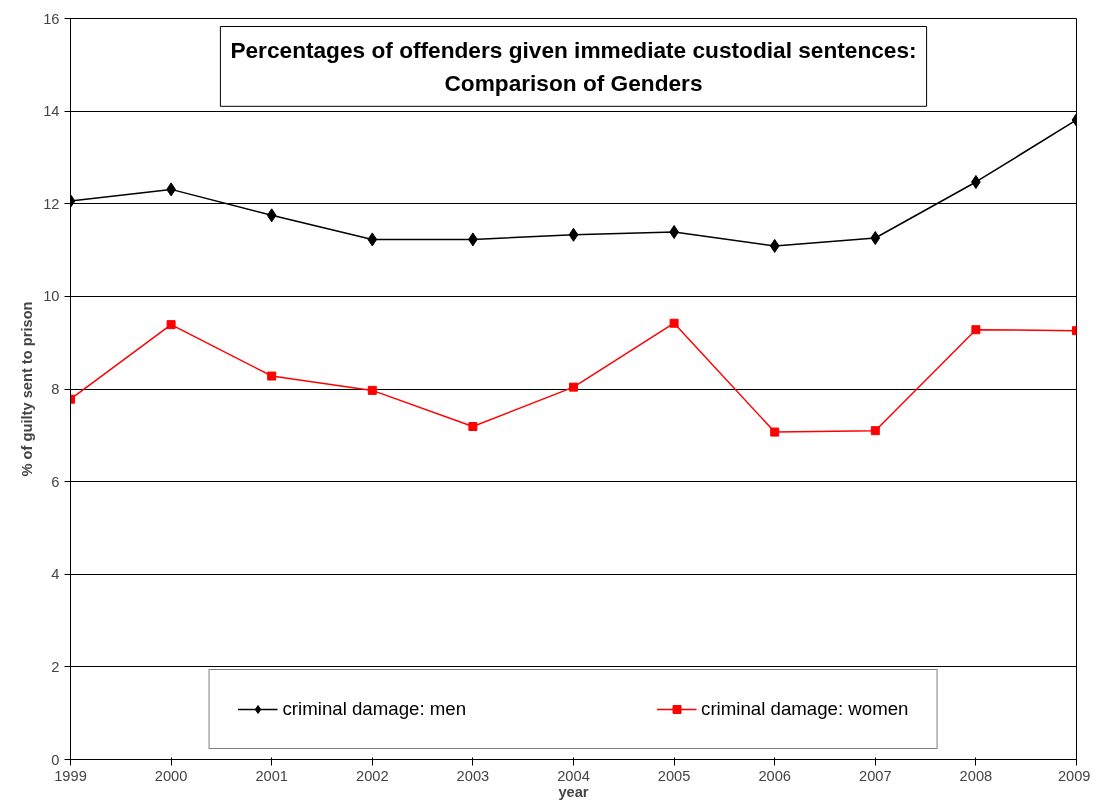 This screenshot has height=811, width=1095. I want to click on text: Percentages of offenders given immediate custodial sentences: Comparison of Genders, so click(573, 66).